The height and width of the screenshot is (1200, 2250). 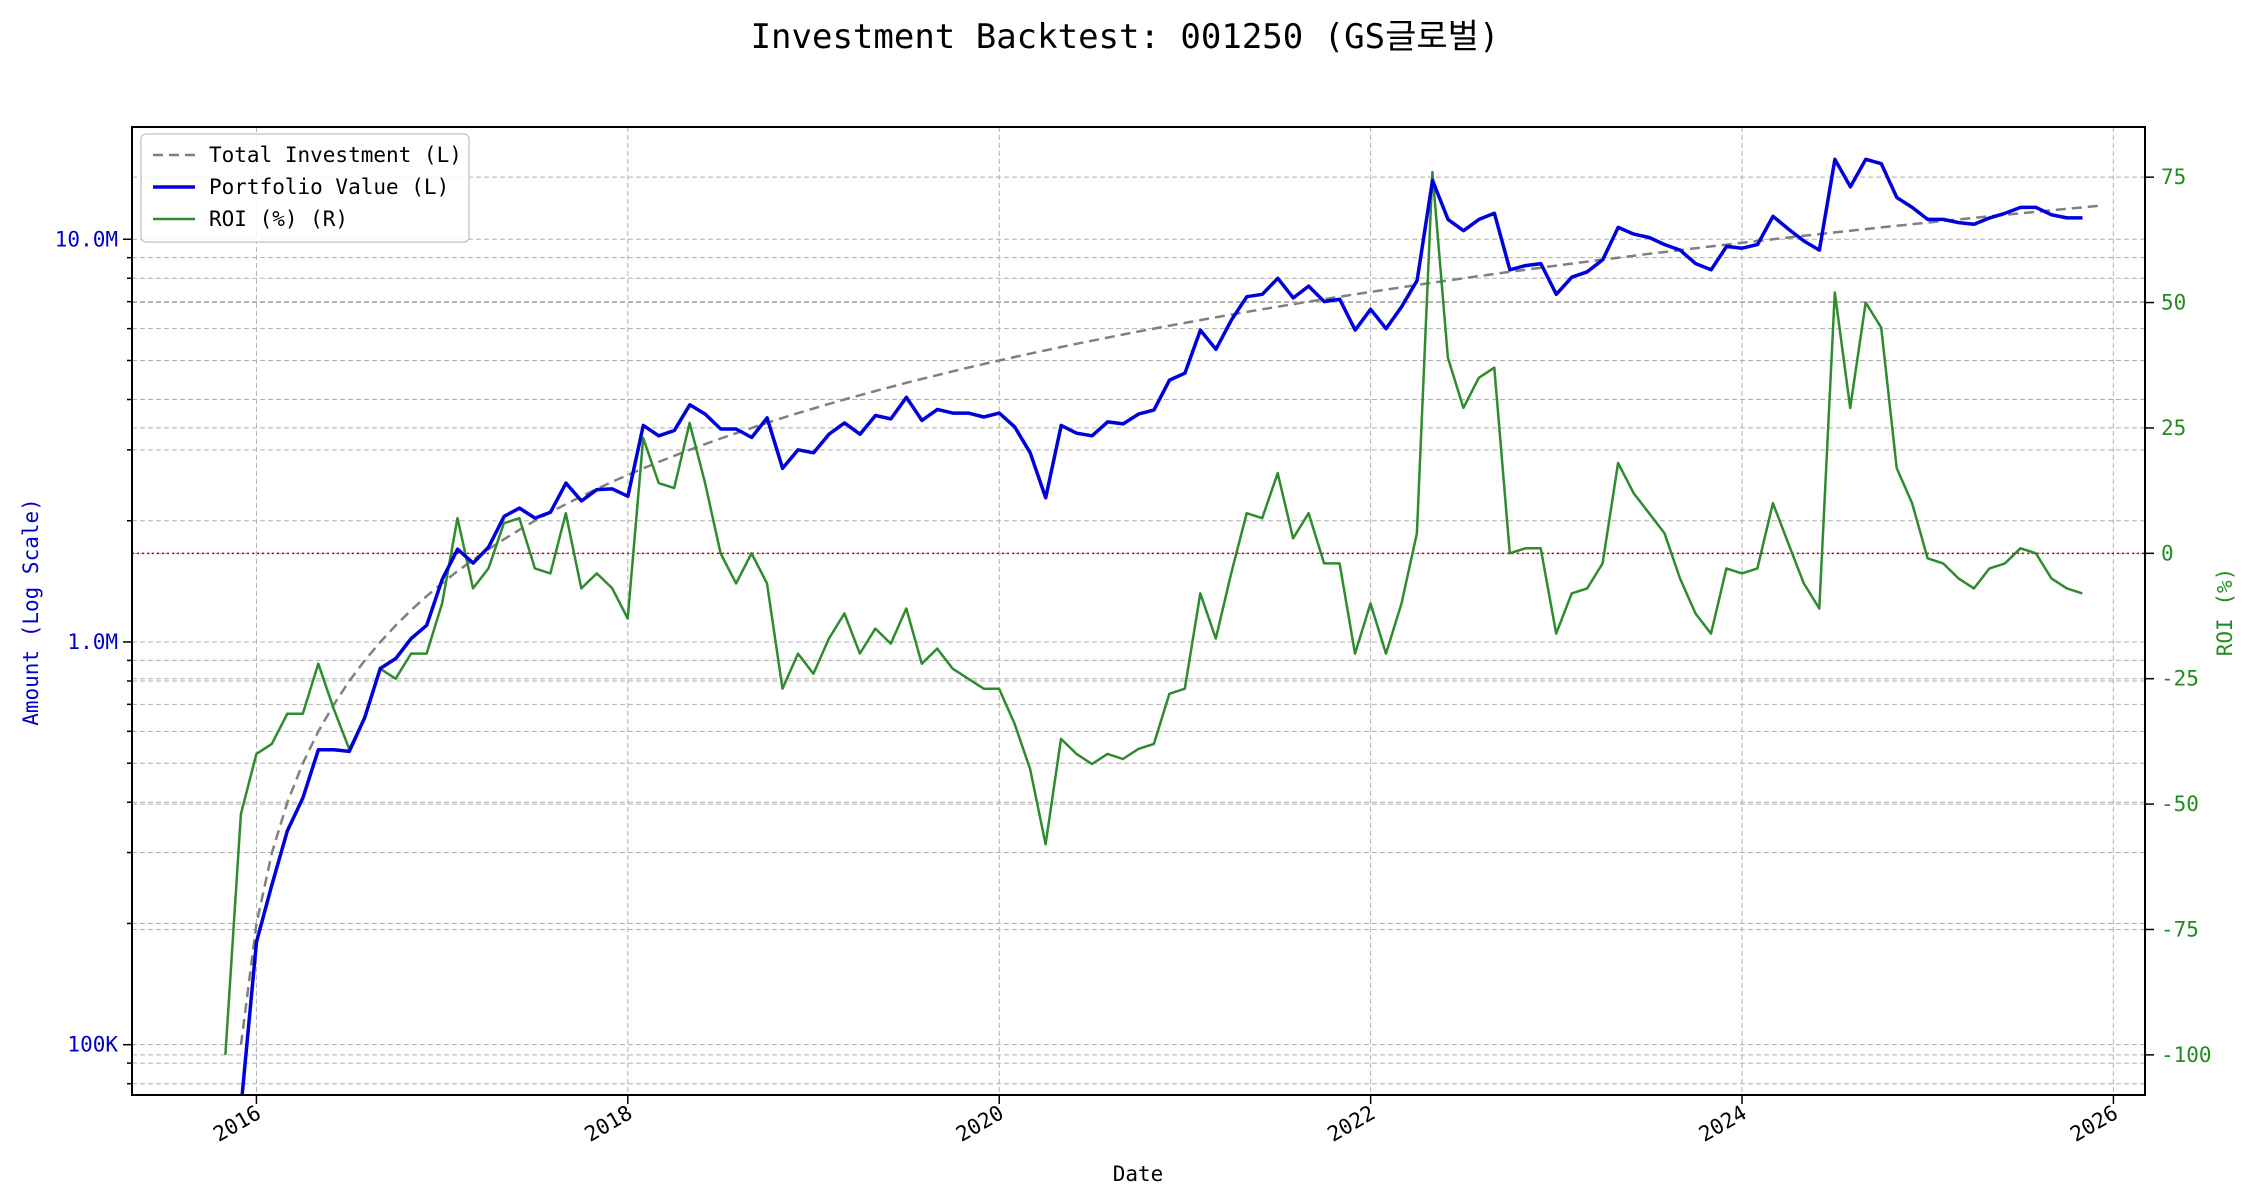 I want to click on legend-label: ROI (%) (R), so click(x=278, y=219).